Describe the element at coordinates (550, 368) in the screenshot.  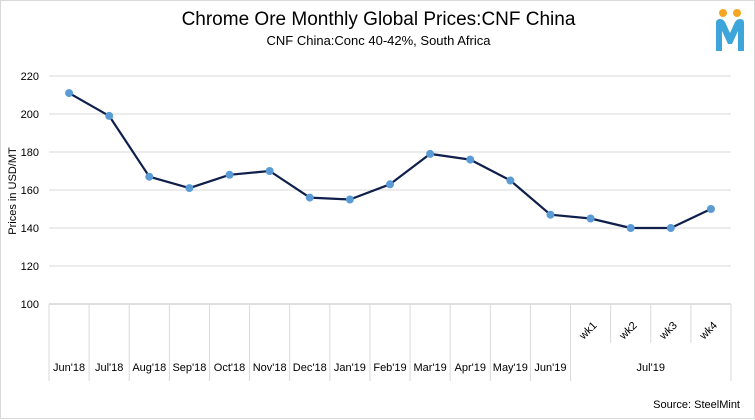
I see `x-tick-label: Jun'19` at that location.